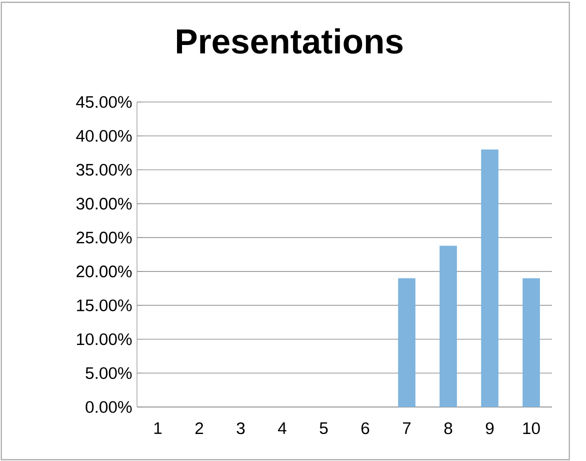 The height and width of the screenshot is (461, 586). I want to click on x-tick-label: 1, so click(158, 428).